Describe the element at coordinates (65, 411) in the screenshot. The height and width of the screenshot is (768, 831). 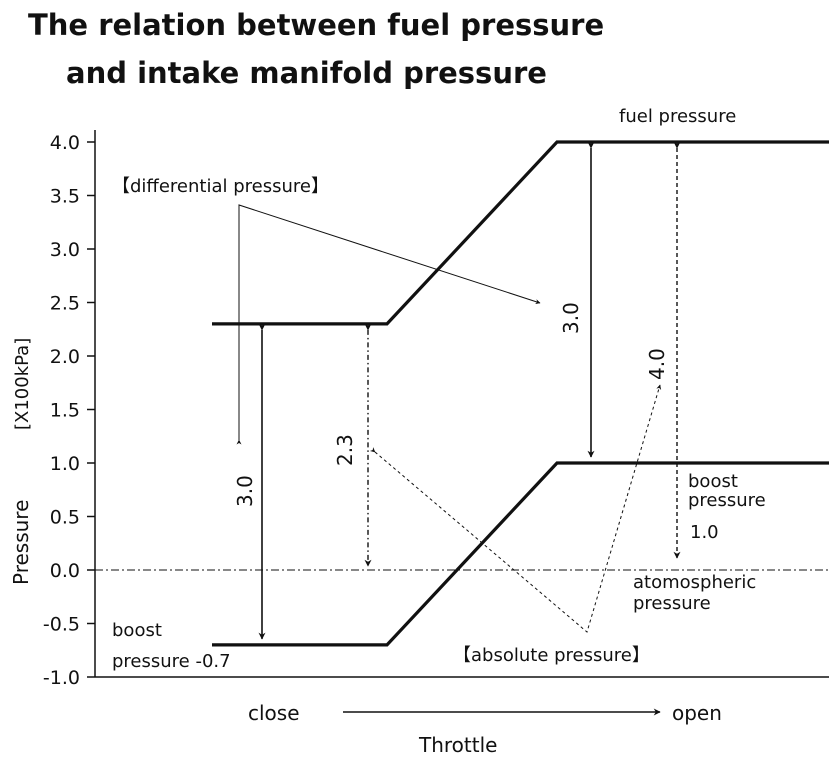
I see `y-tick-label: 1.5` at that location.